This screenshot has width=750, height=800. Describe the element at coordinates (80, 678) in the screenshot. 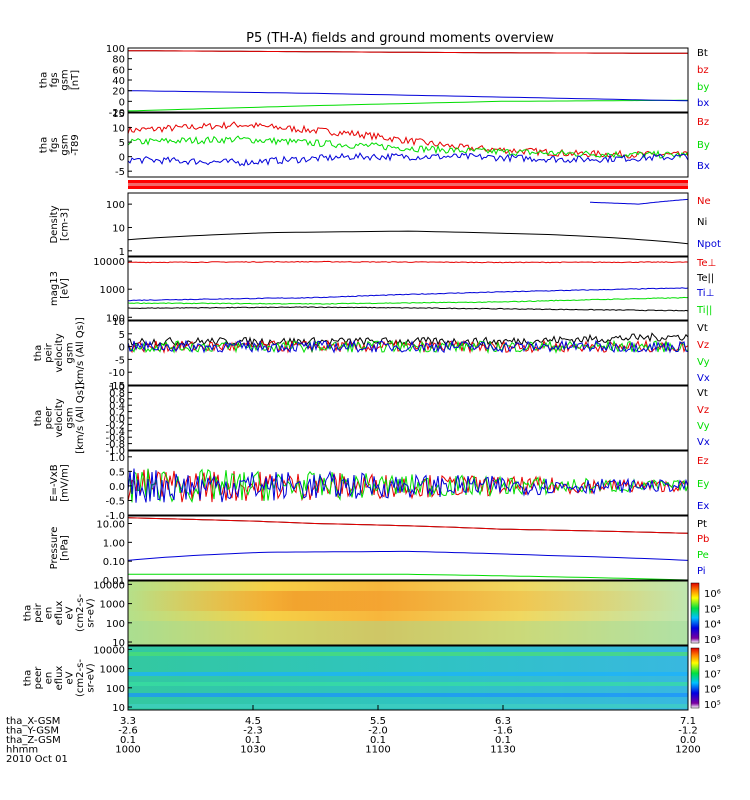

I see `ylabel-peer_en_eflux-5: (cm2-s-` at that location.